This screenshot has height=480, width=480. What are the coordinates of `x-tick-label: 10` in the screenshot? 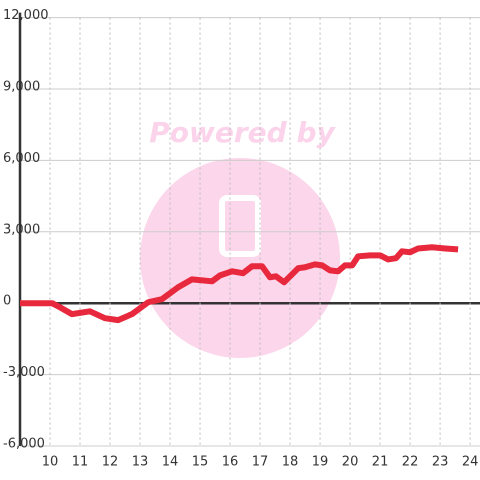 It's located at (50, 462).